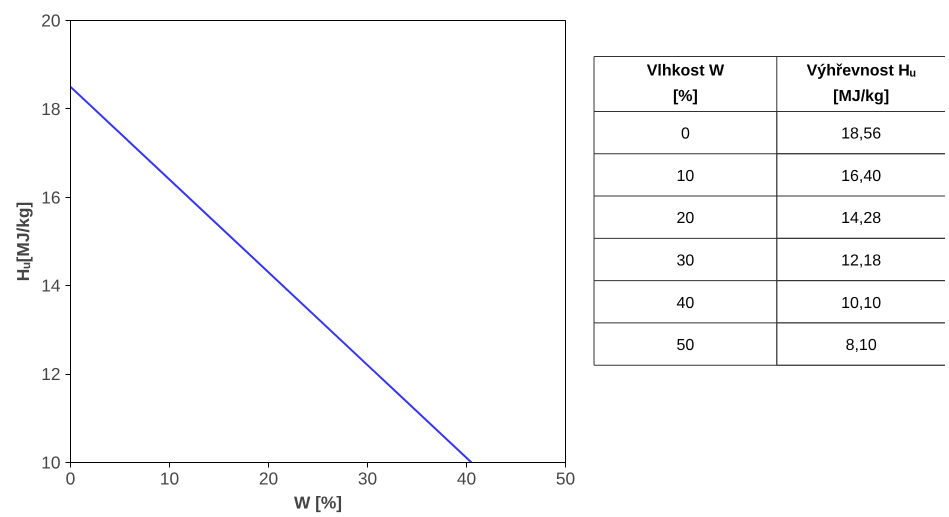 The height and width of the screenshot is (517, 949). I want to click on y-axis-title: Hᵤ[MJ/kg], so click(23, 242).